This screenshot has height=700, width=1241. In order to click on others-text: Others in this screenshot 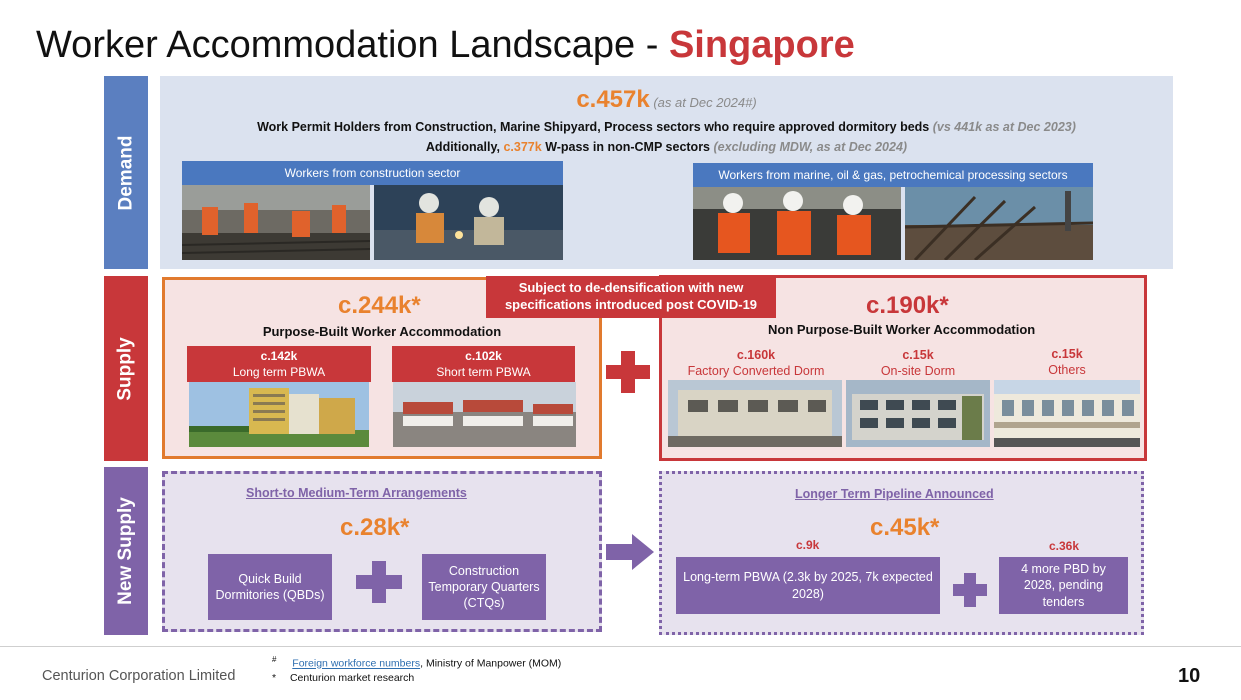, I will do `click(1067, 370)`.